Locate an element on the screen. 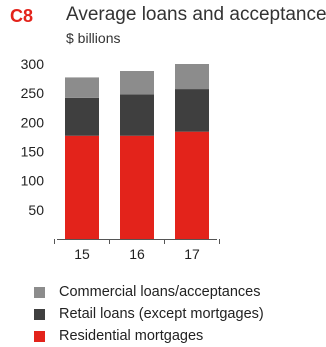 The height and width of the screenshot is (347, 326). legend-item: Residential mortgages is located at coordinates (149, 336).